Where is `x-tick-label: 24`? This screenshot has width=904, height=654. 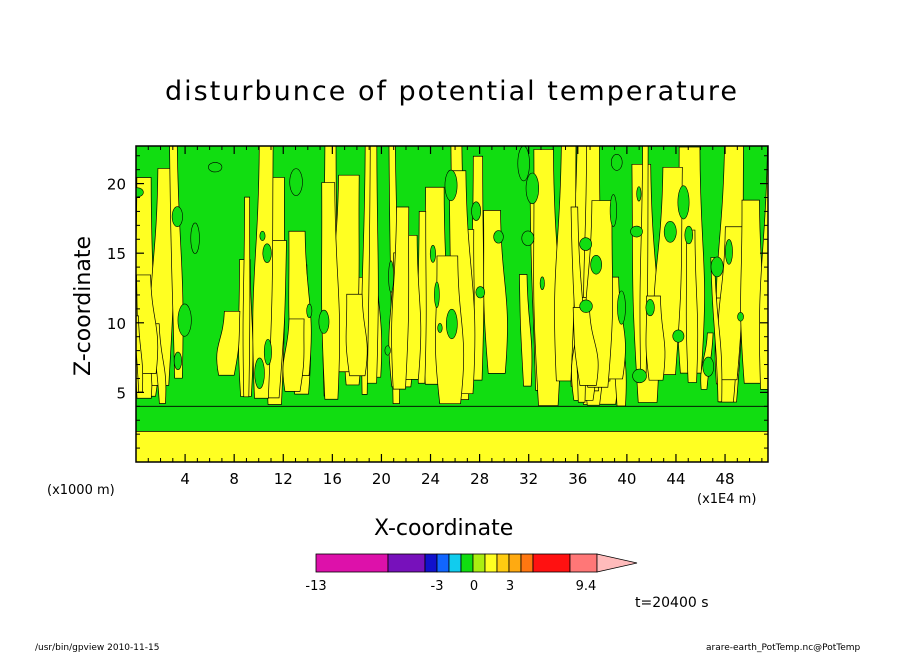
x-tick-label: 24 is located at coordinates (430, 479).